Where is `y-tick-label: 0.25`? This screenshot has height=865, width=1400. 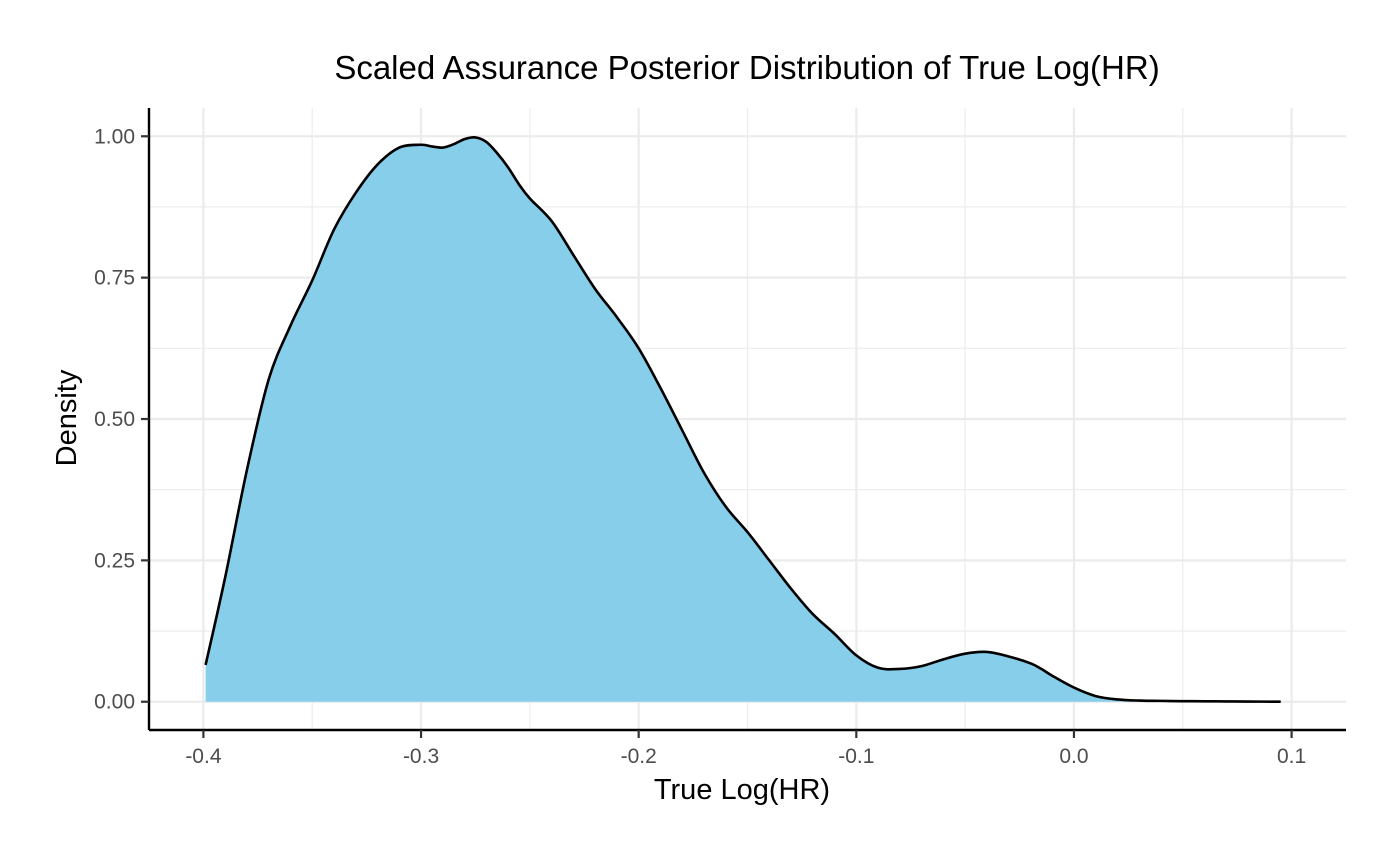
y-tick-label: 0.25 is located at coordinates (114, 560).